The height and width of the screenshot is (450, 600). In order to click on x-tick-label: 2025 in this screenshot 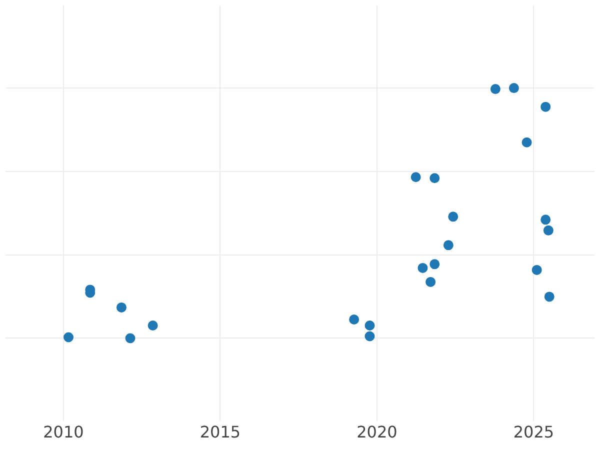, I will do `click(533, 432)`.